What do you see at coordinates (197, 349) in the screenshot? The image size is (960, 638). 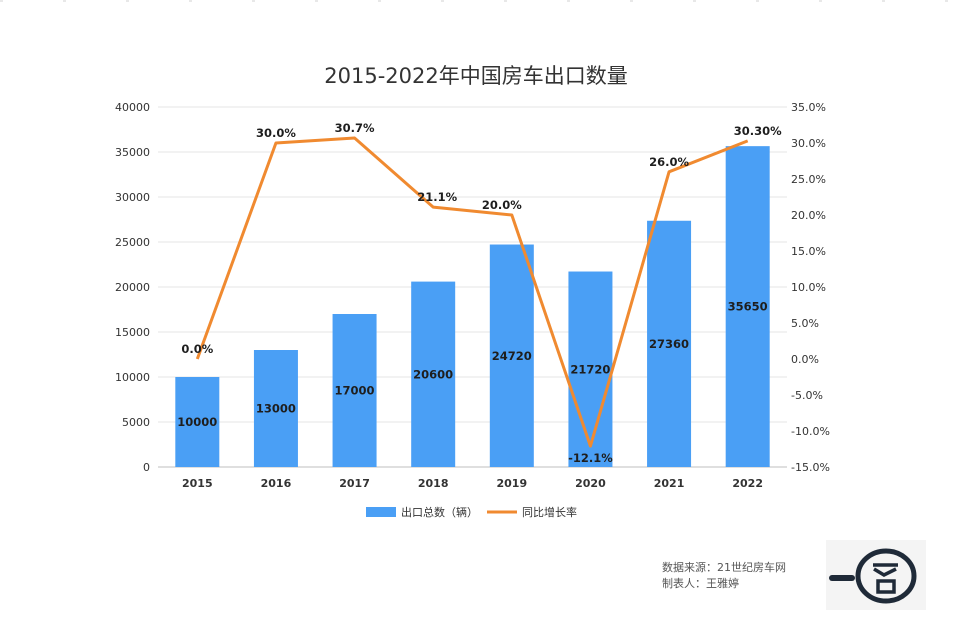 I see `line-data-label: 0.0%` at bounding box center [197, 349].